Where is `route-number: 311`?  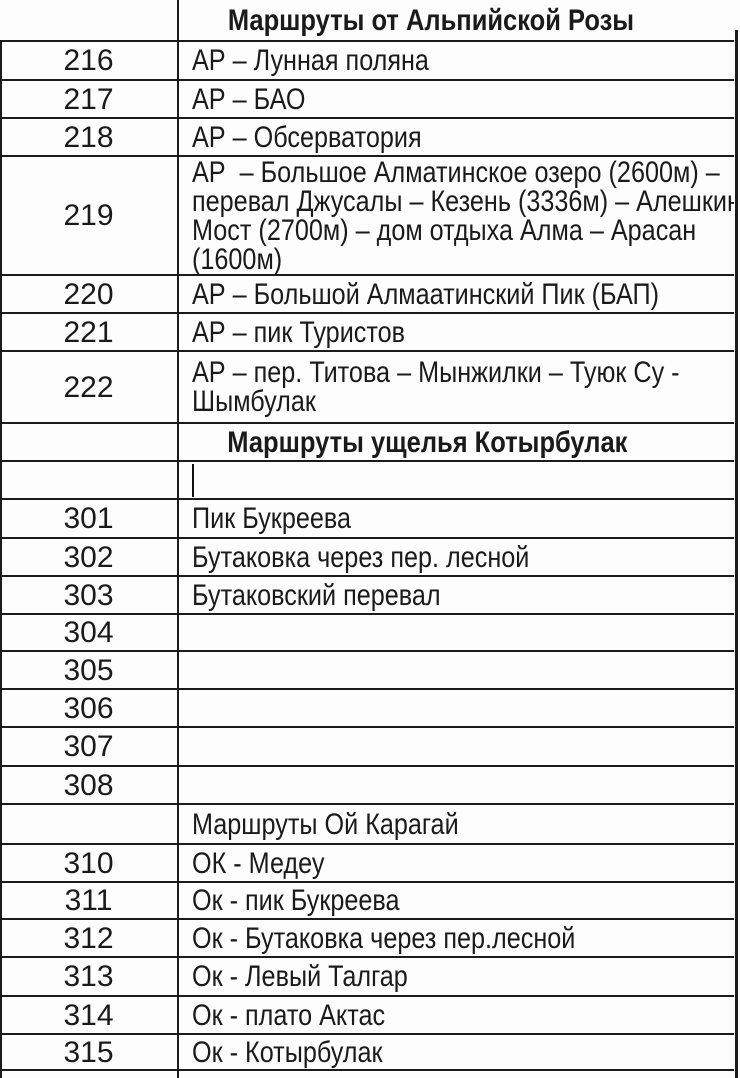
route-number: 311 is located at coordinates (88, 900).